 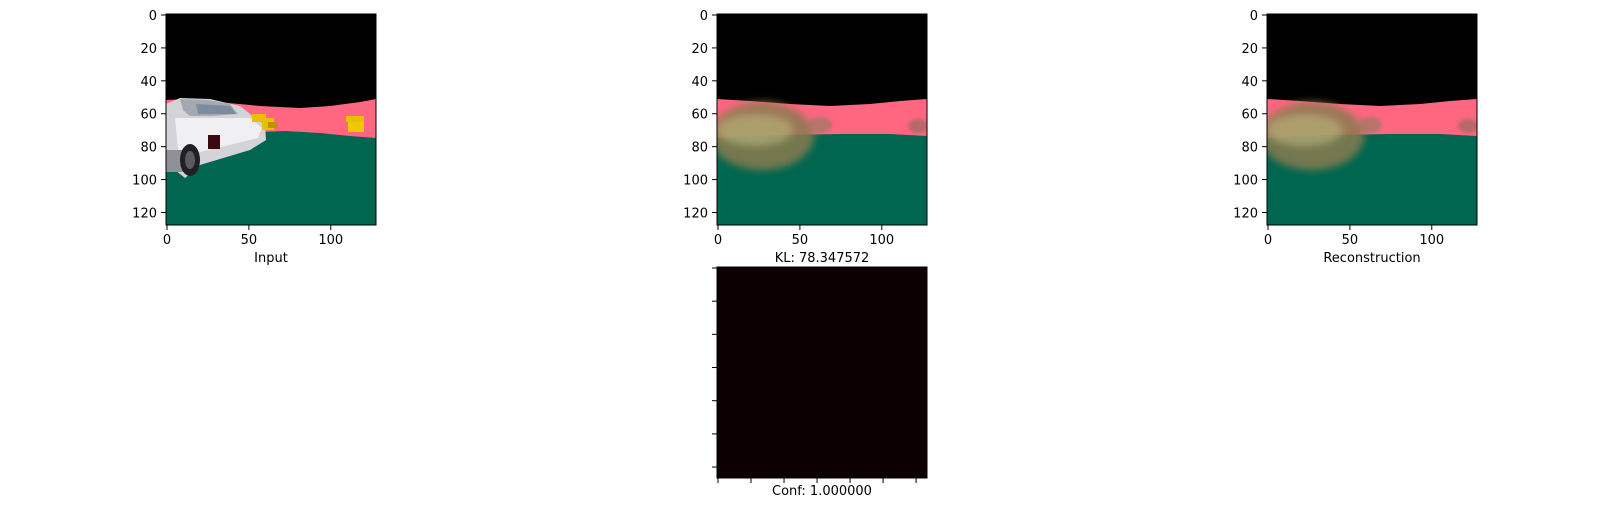 I want to click on input-image, so click(x=271, y=119).